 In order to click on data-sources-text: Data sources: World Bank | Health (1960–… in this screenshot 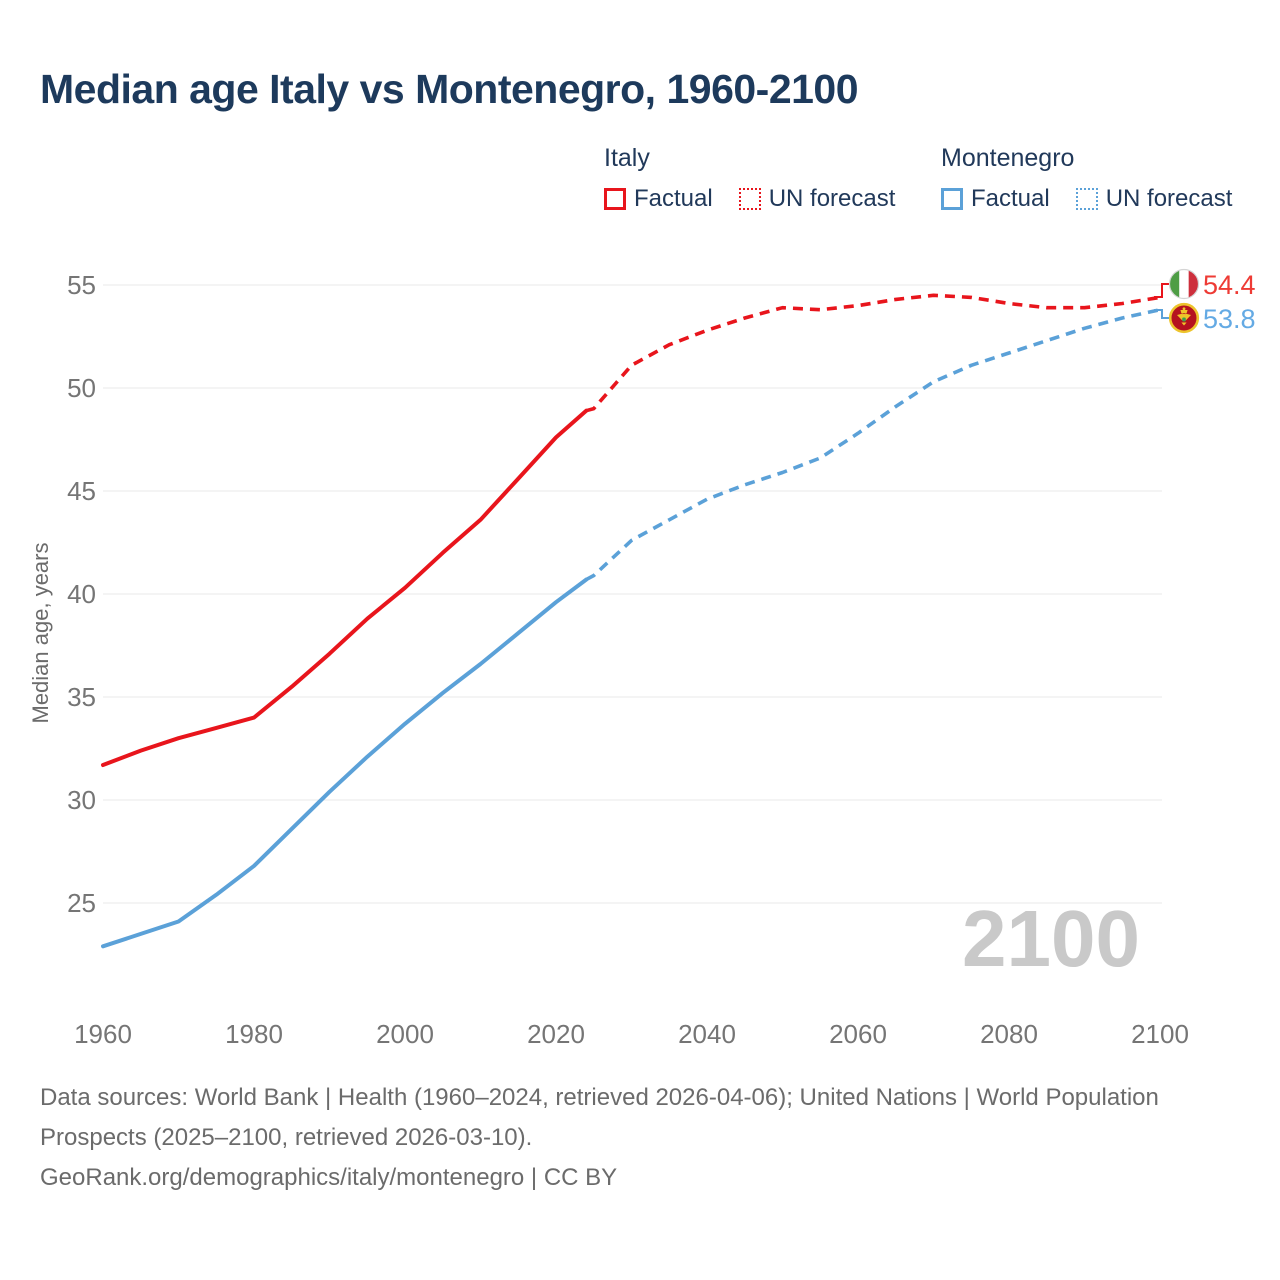, I will do `click(599, 1117)`.